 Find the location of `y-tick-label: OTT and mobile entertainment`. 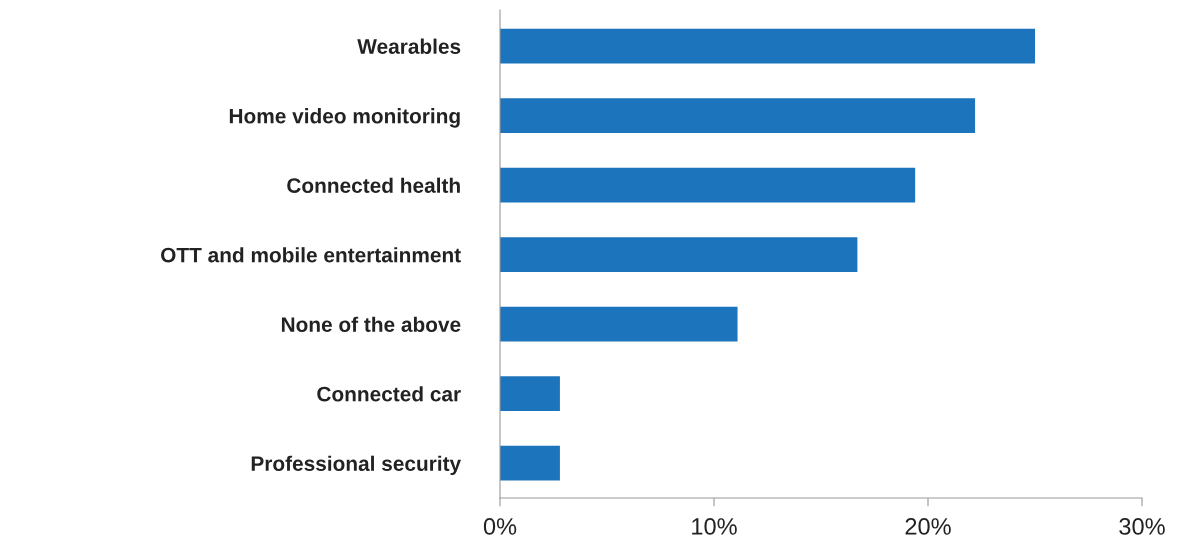

y-tick-label: OTT and mobile entertainment is located at coordinates (311, 255).